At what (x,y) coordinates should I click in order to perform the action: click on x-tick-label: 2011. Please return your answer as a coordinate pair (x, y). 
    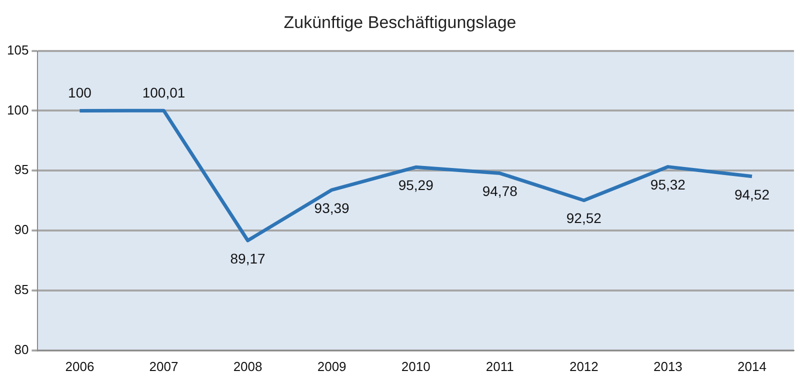
    Looking at the image, I should click on (500, 366).